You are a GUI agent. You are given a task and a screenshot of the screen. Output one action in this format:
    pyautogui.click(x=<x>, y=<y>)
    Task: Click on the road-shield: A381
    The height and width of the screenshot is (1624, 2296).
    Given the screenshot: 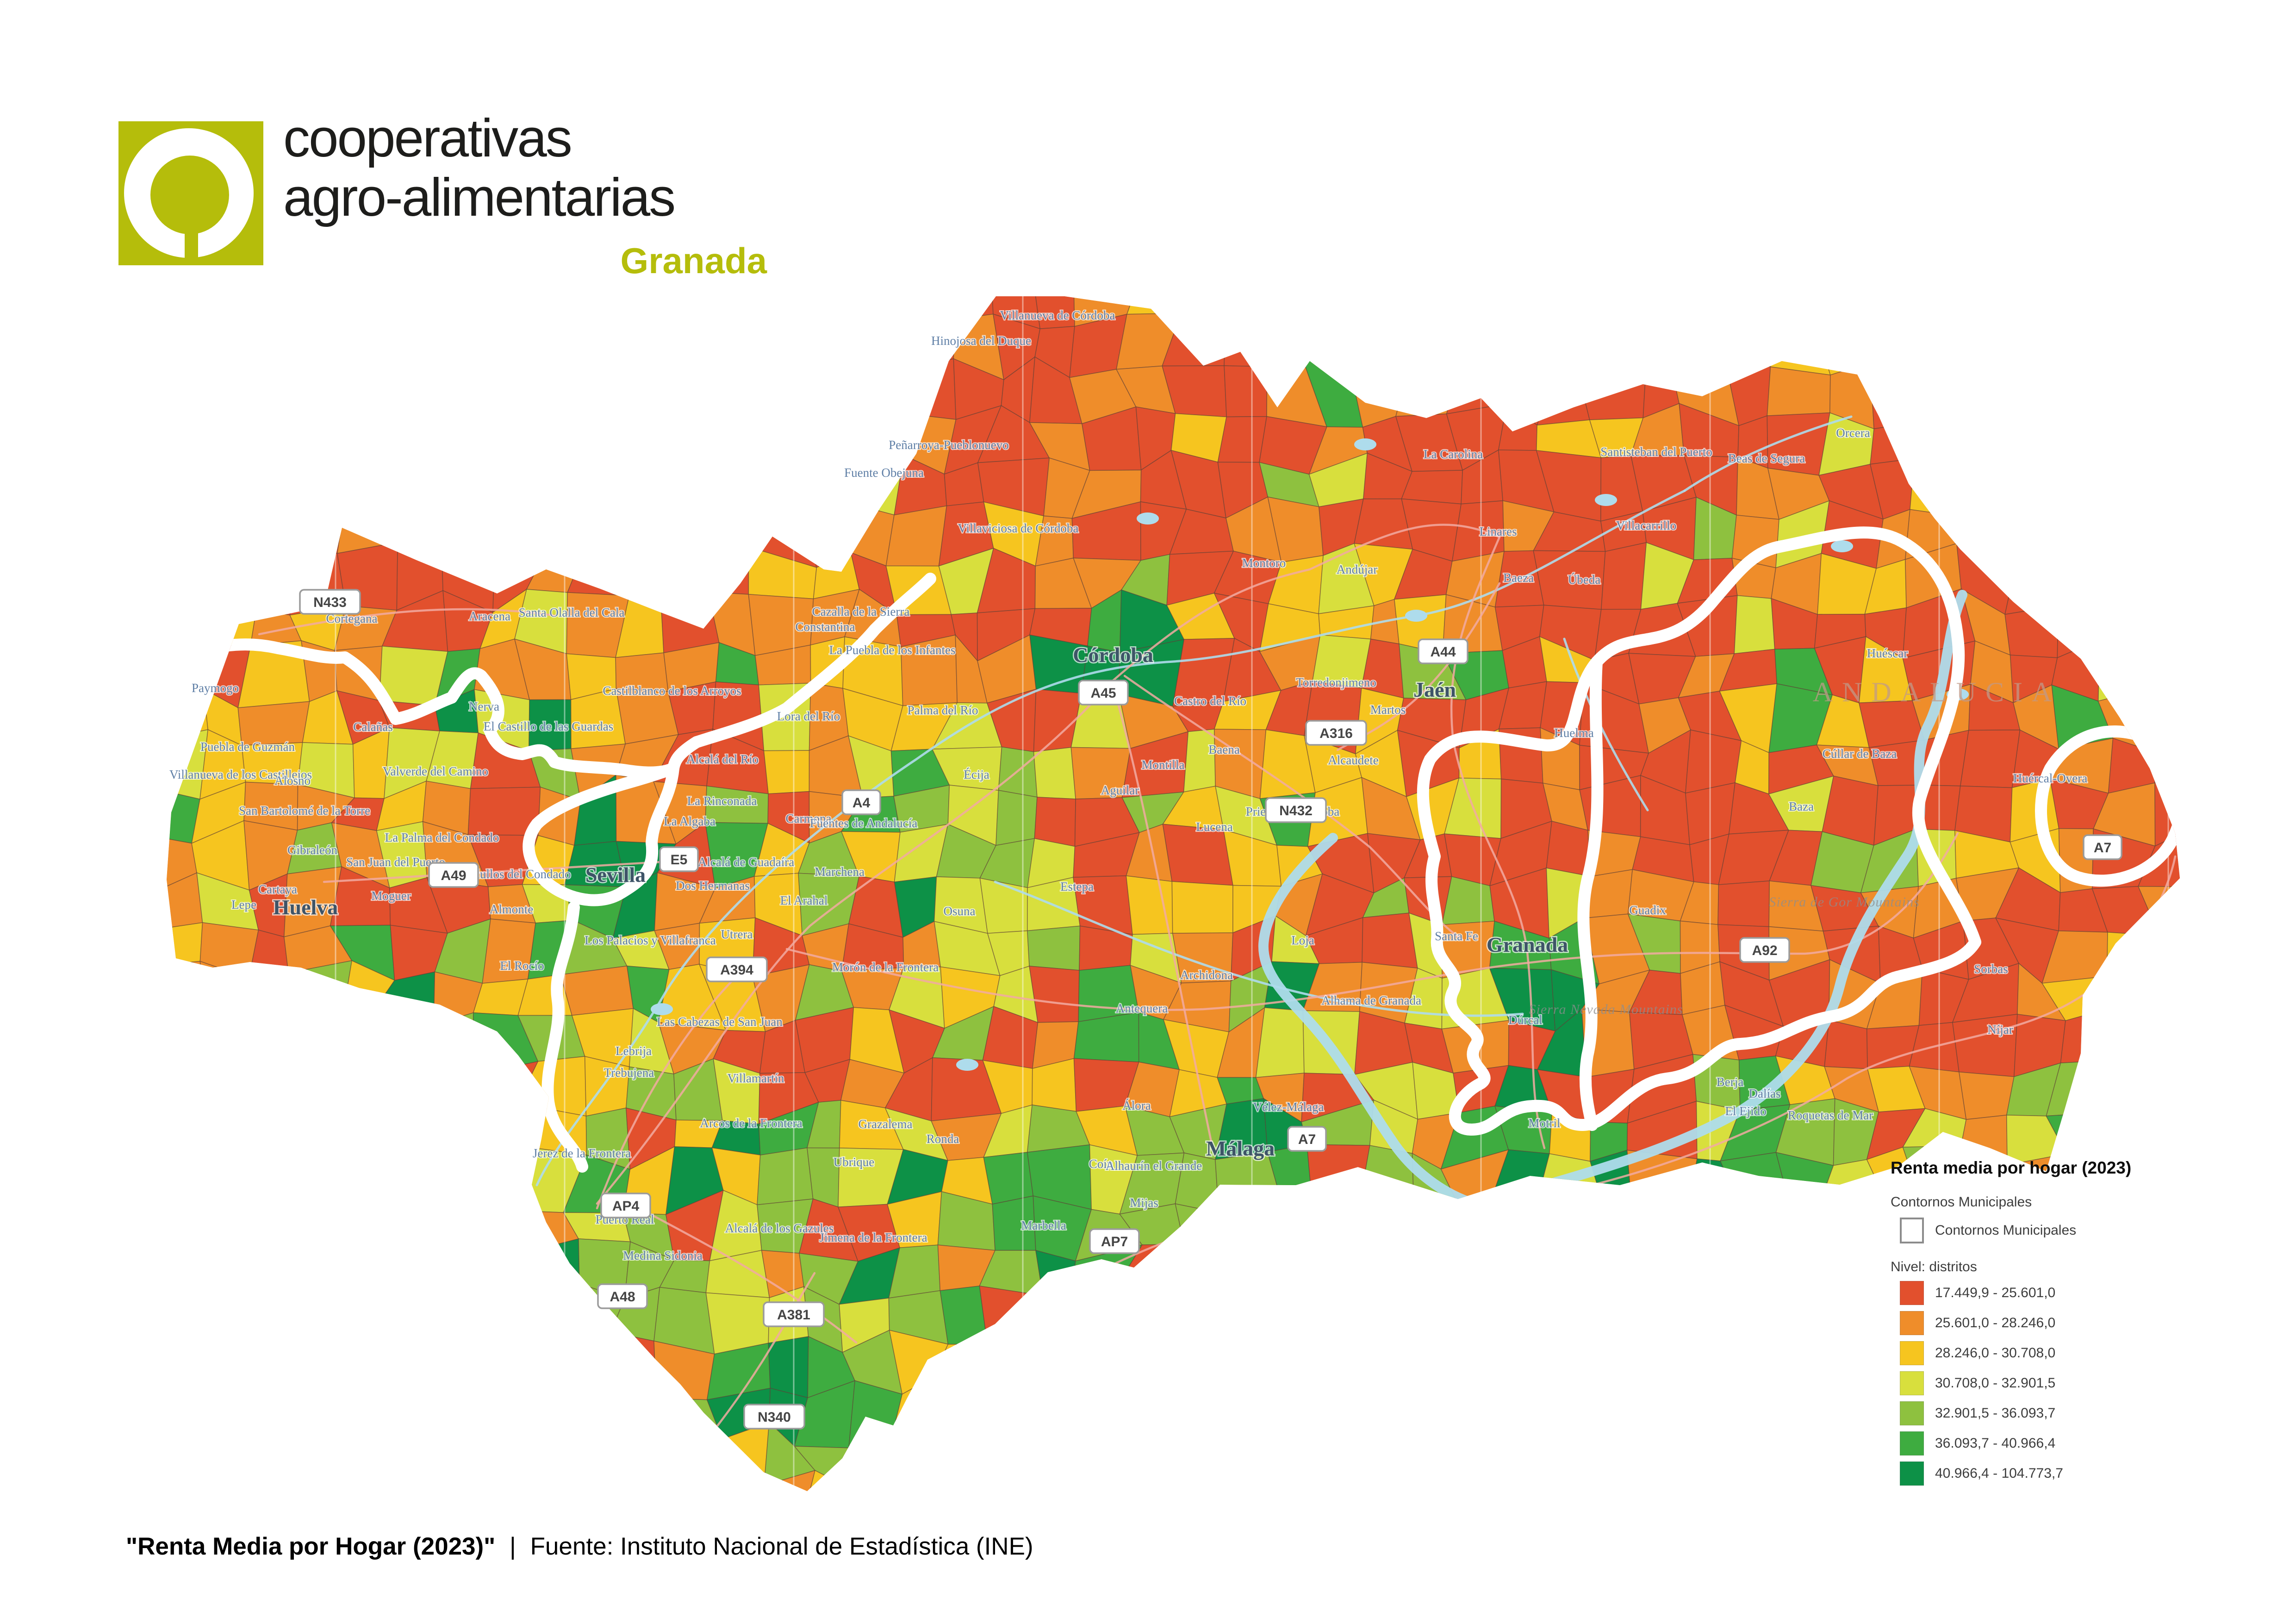 What is the action you would take?
    pyautogui.click(x=794, y=1314)
    